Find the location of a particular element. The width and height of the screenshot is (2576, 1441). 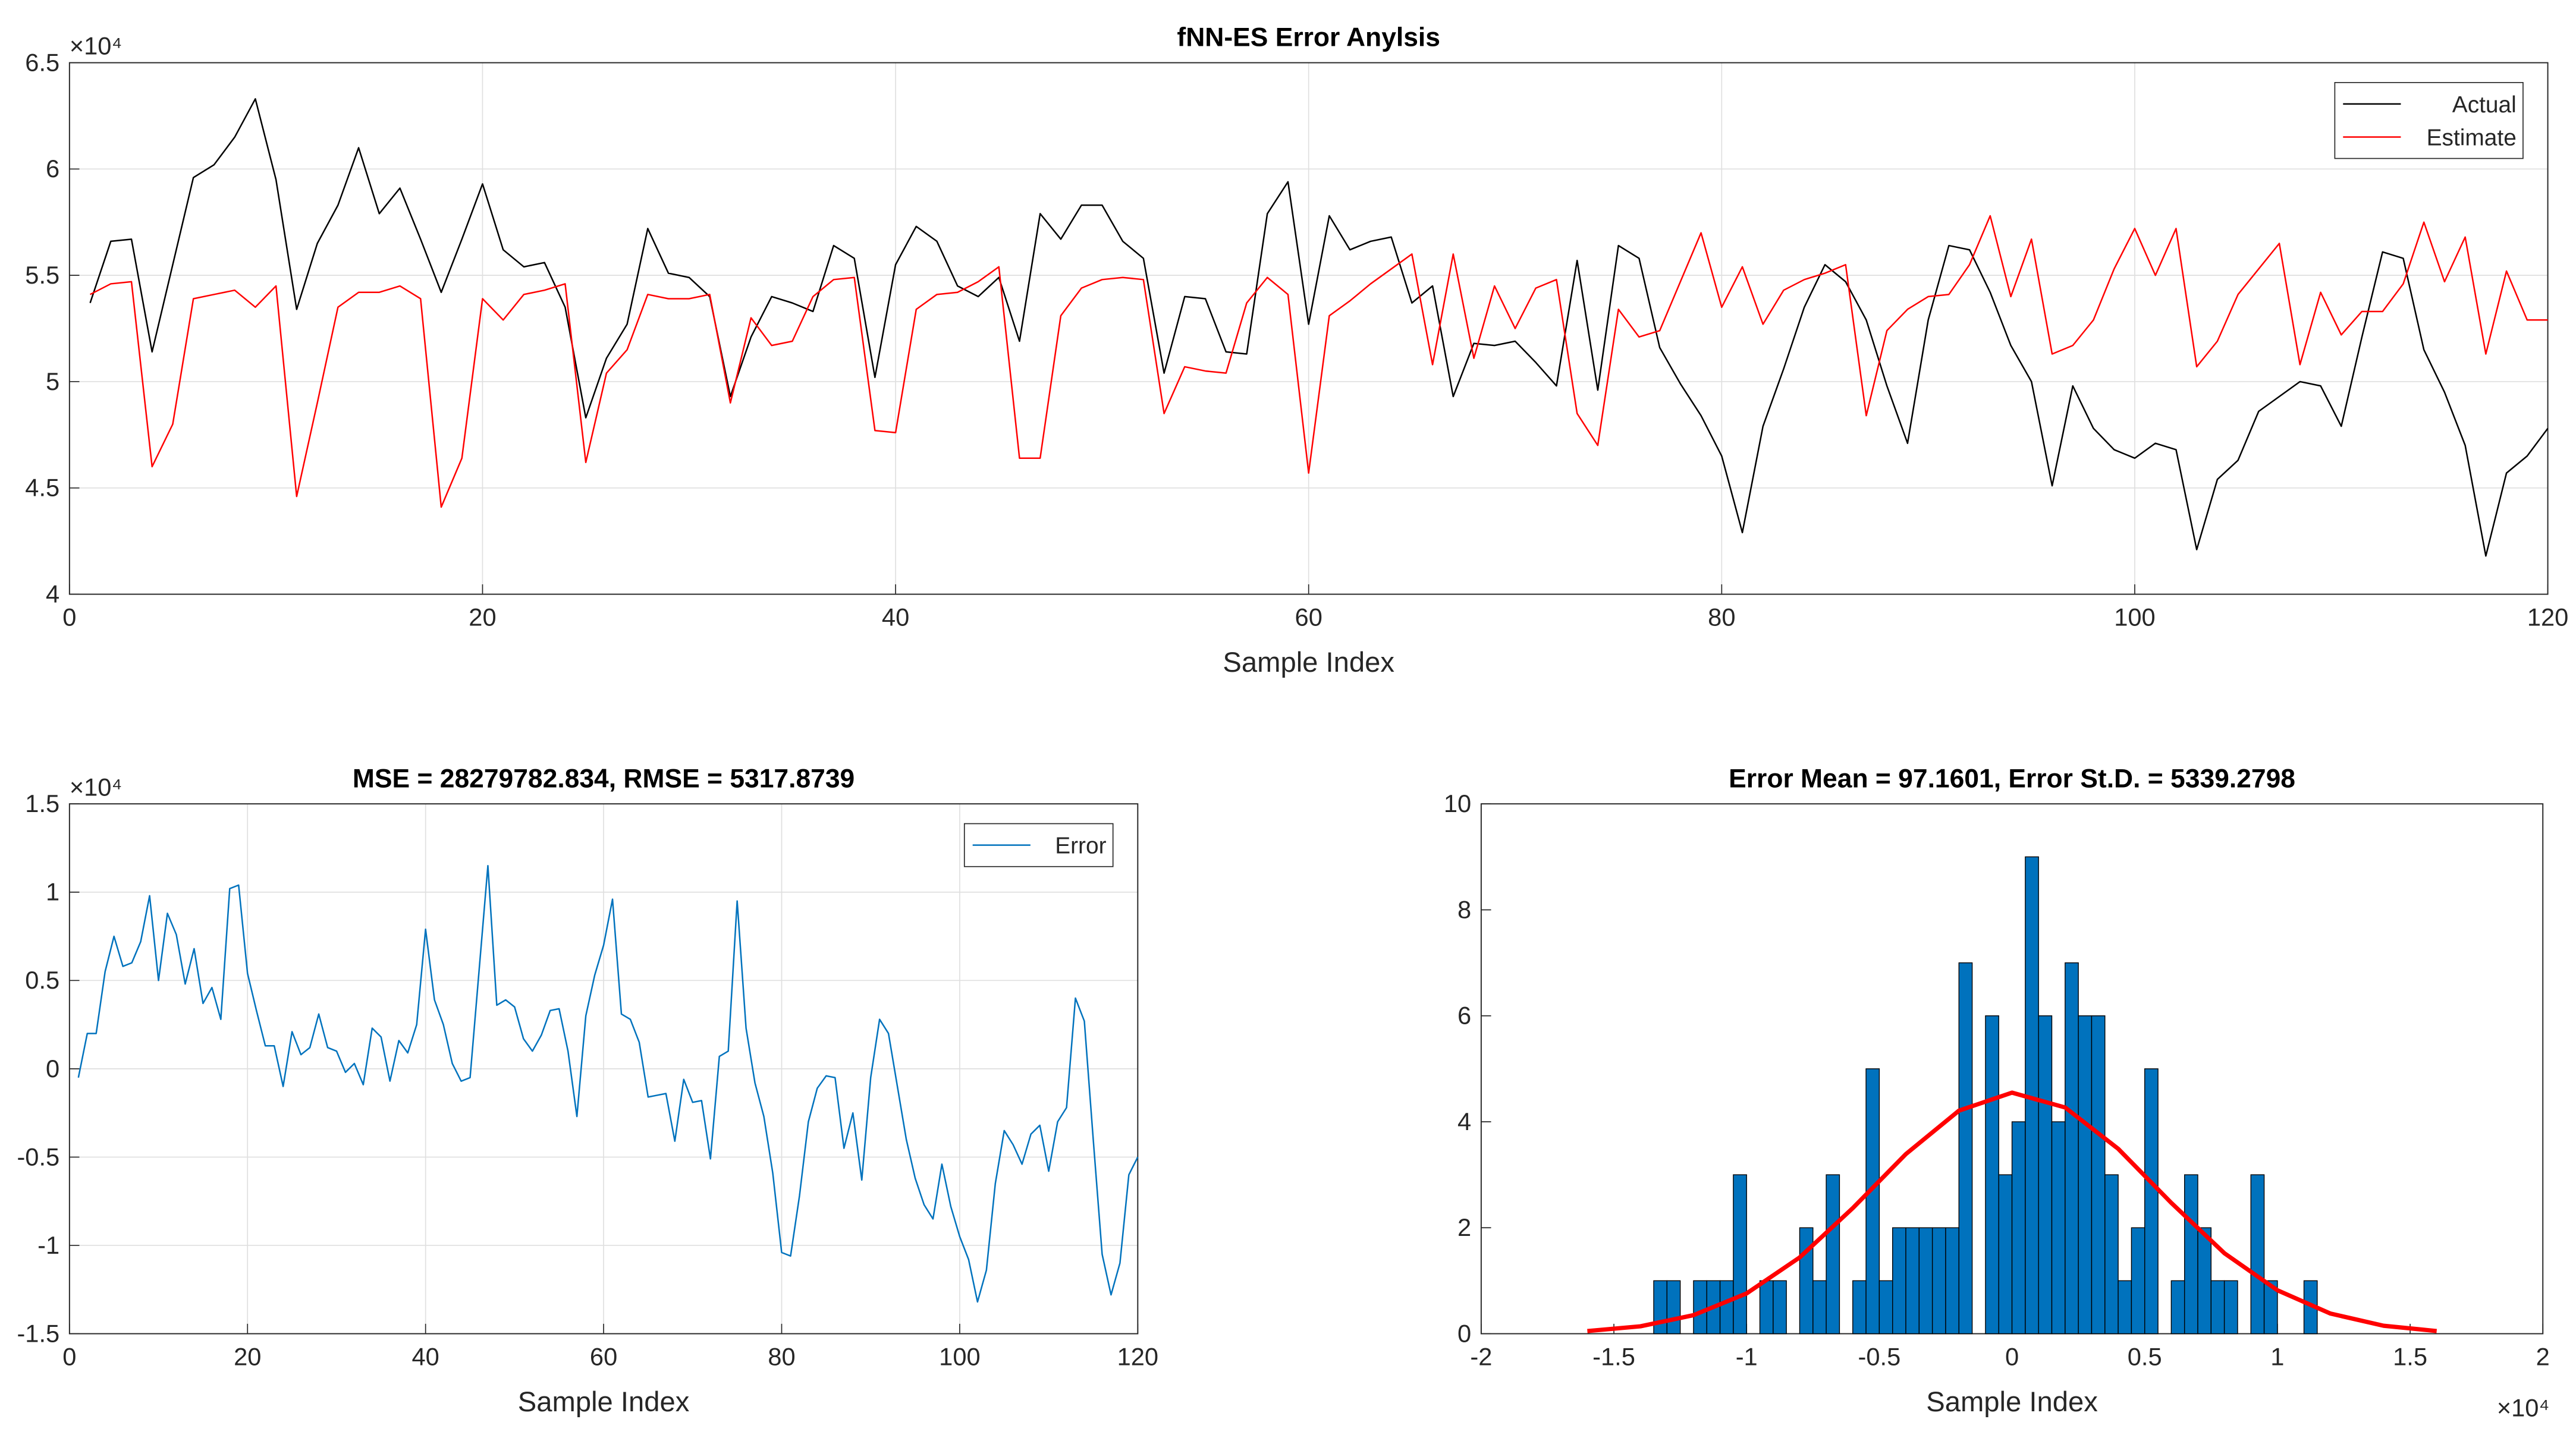

x-tick-label: -1.5 is located at coordinates (1613, 1356).